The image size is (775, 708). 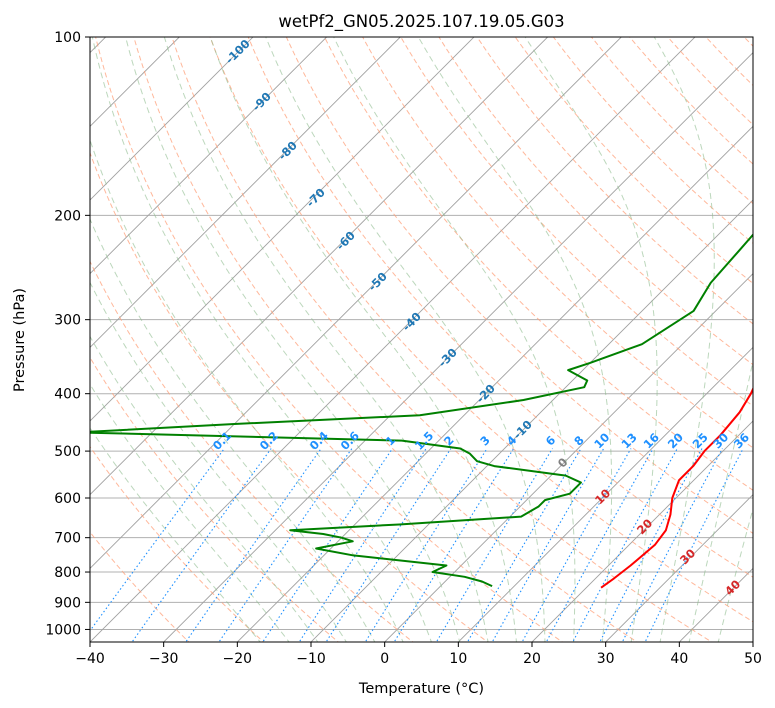 What do you see at coordinates (90, 659) in the screenshot?
I see `x-tick-label: −40` at bounding box center [90, 659].